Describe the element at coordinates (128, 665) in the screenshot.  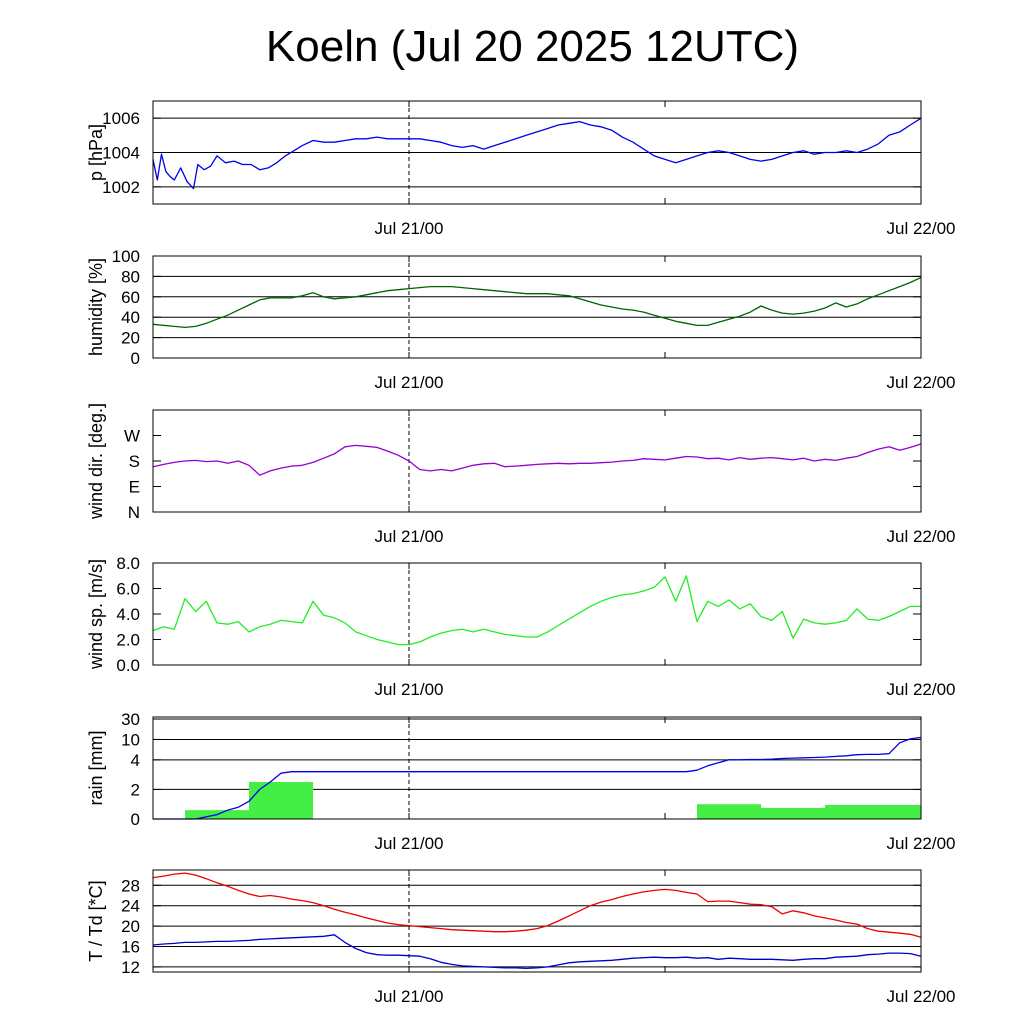
I see `y-tick-label: 0.0` at that location.